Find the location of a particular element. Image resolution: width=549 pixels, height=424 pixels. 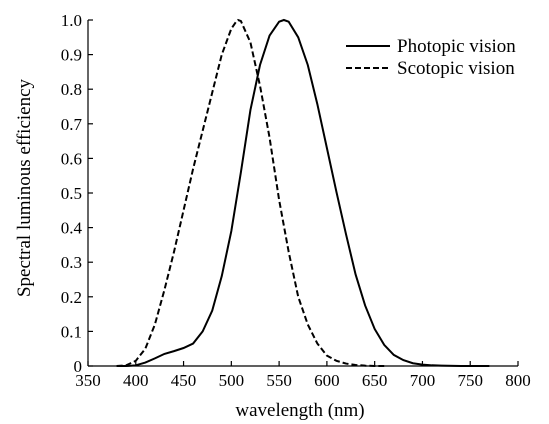

x-tick-label: 500 is located at coordinates (232, 380).